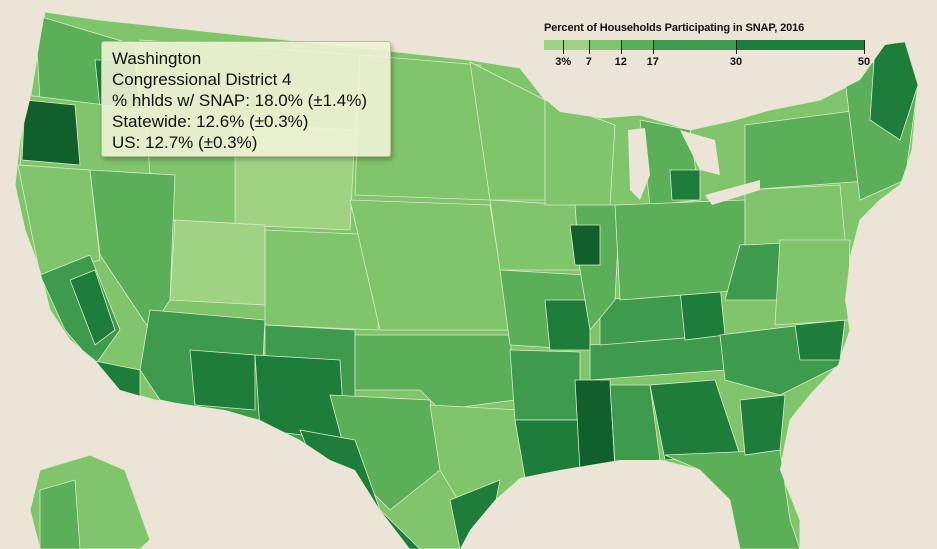 This screenshot has width=937, height=549. I want to click on tooltip-state: Washington, so click(157, 58).